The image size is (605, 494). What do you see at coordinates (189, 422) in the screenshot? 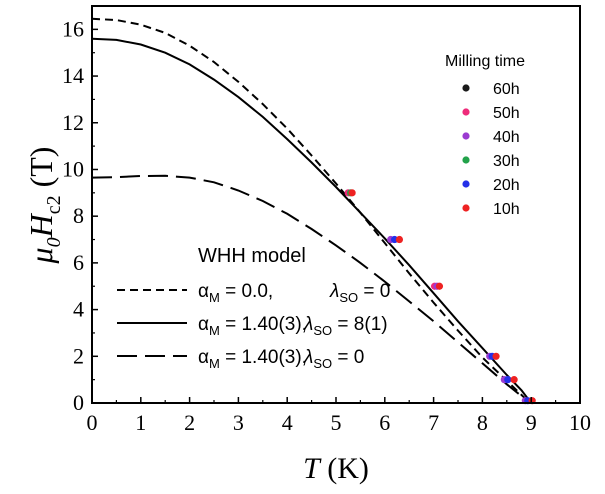
I see `x-tick-label: 2` at bounding box center [189, 422].